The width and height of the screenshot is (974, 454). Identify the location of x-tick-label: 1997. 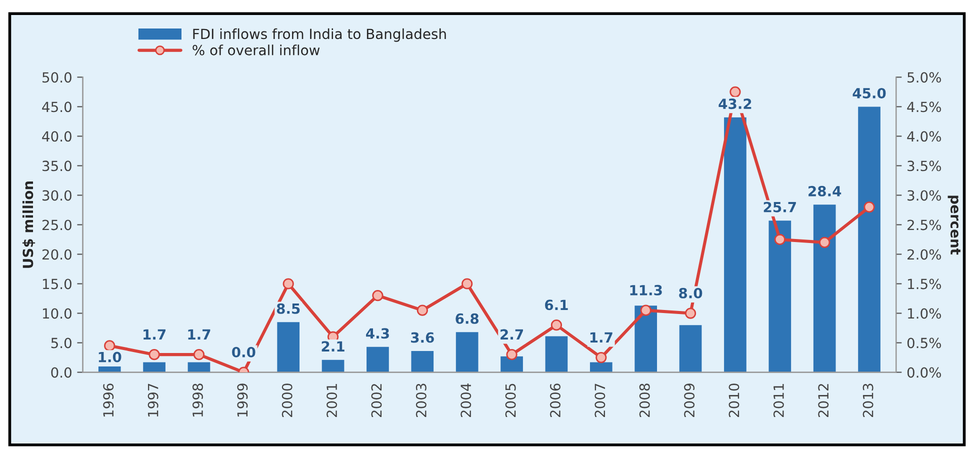
(153, 400).